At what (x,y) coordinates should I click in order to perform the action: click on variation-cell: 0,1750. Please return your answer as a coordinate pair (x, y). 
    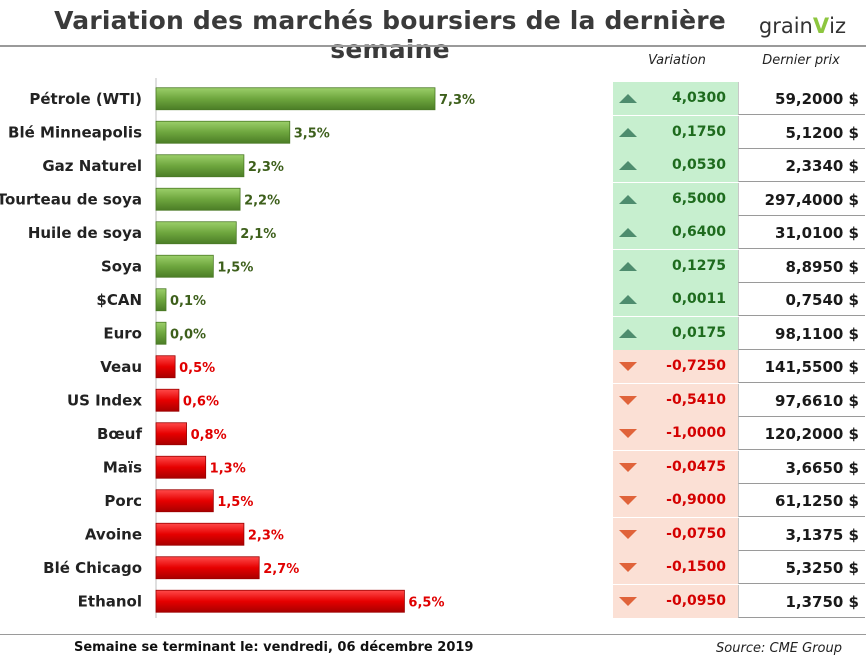
    Looking at the image, I should click on (675, 132).